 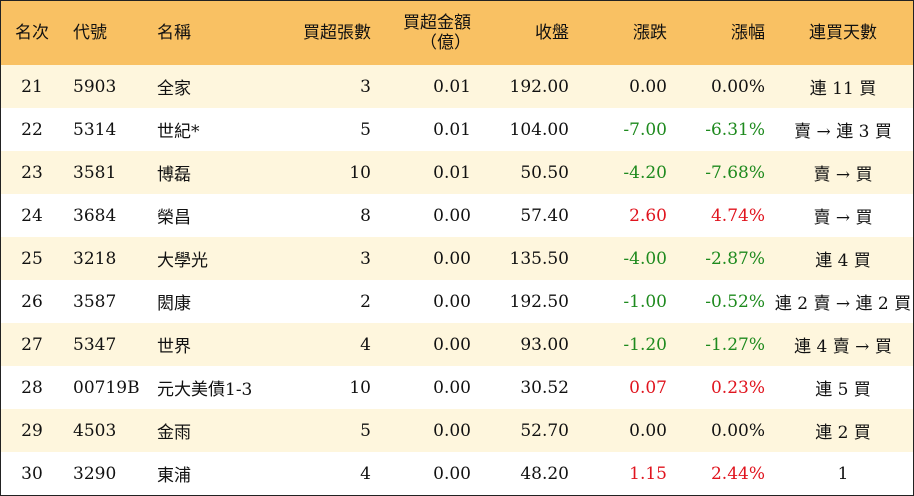 I want to click on name-cell: 世界, so click(x=174, y=347).